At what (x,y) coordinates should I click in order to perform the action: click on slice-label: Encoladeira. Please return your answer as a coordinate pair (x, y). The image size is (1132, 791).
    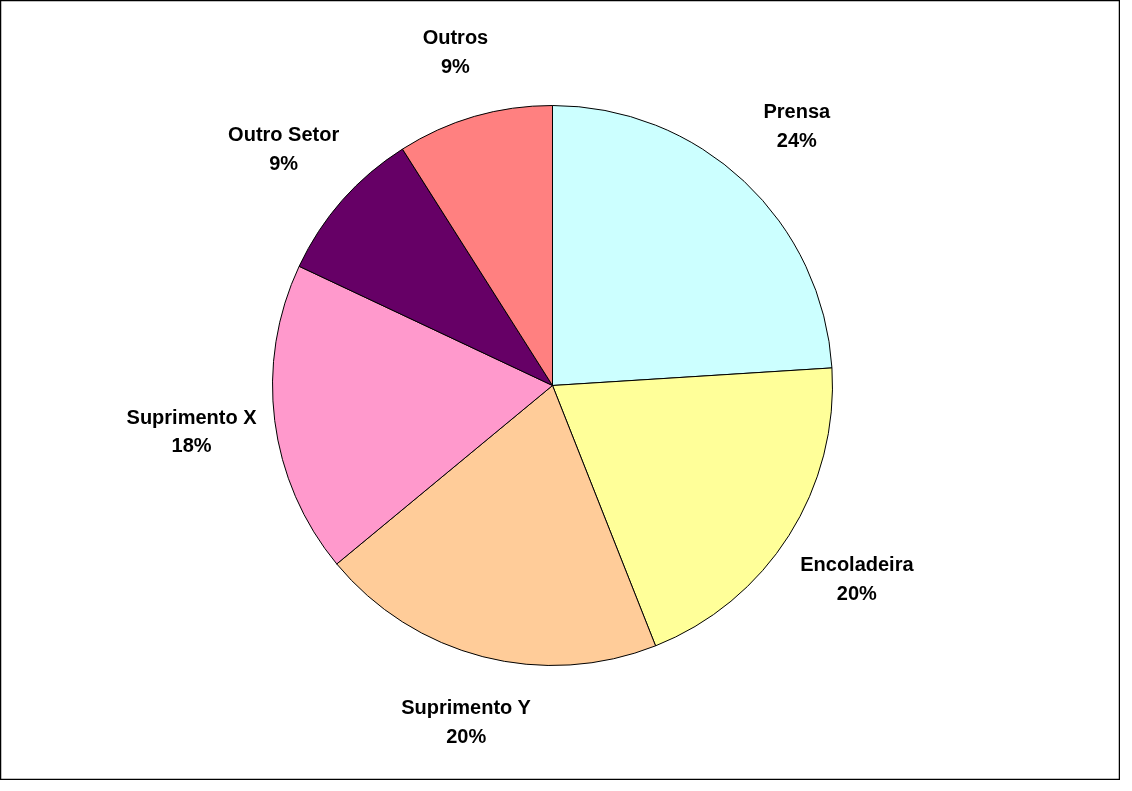
    Looking at the image, I should click on (857, 564).